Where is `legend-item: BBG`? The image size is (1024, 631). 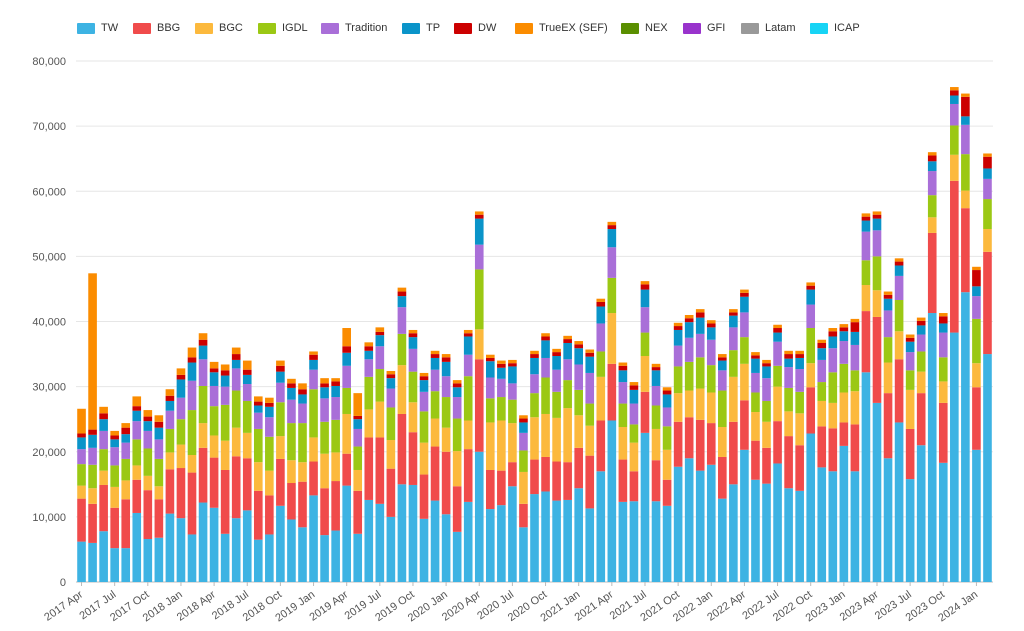 legend-item: BBG is located at coordinates (156, 28).